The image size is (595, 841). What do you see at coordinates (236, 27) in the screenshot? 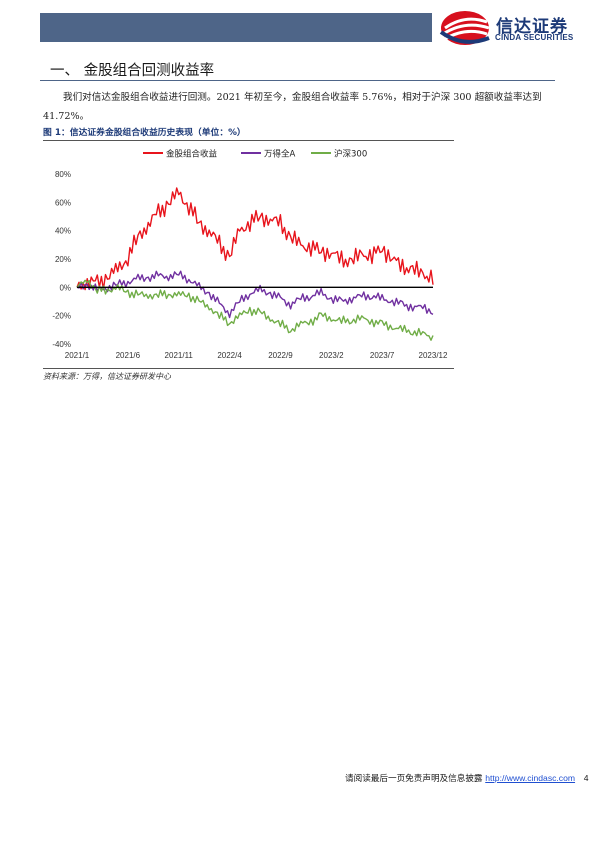
I see `header-bar` at bounding box center [236, 27].